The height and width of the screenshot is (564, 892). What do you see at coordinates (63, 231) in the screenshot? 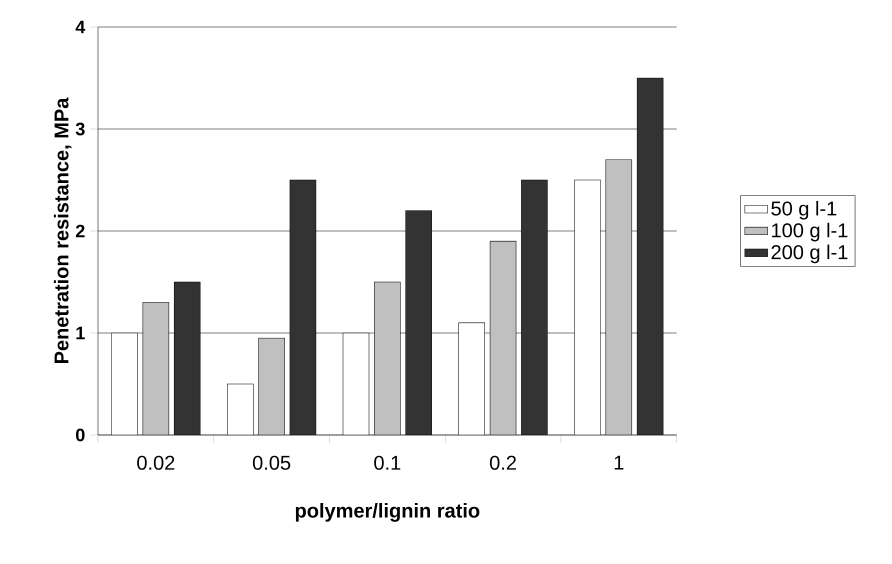
I see `y-axis-title: Penetration resistance, MPa` at bounding box center [63, 231].